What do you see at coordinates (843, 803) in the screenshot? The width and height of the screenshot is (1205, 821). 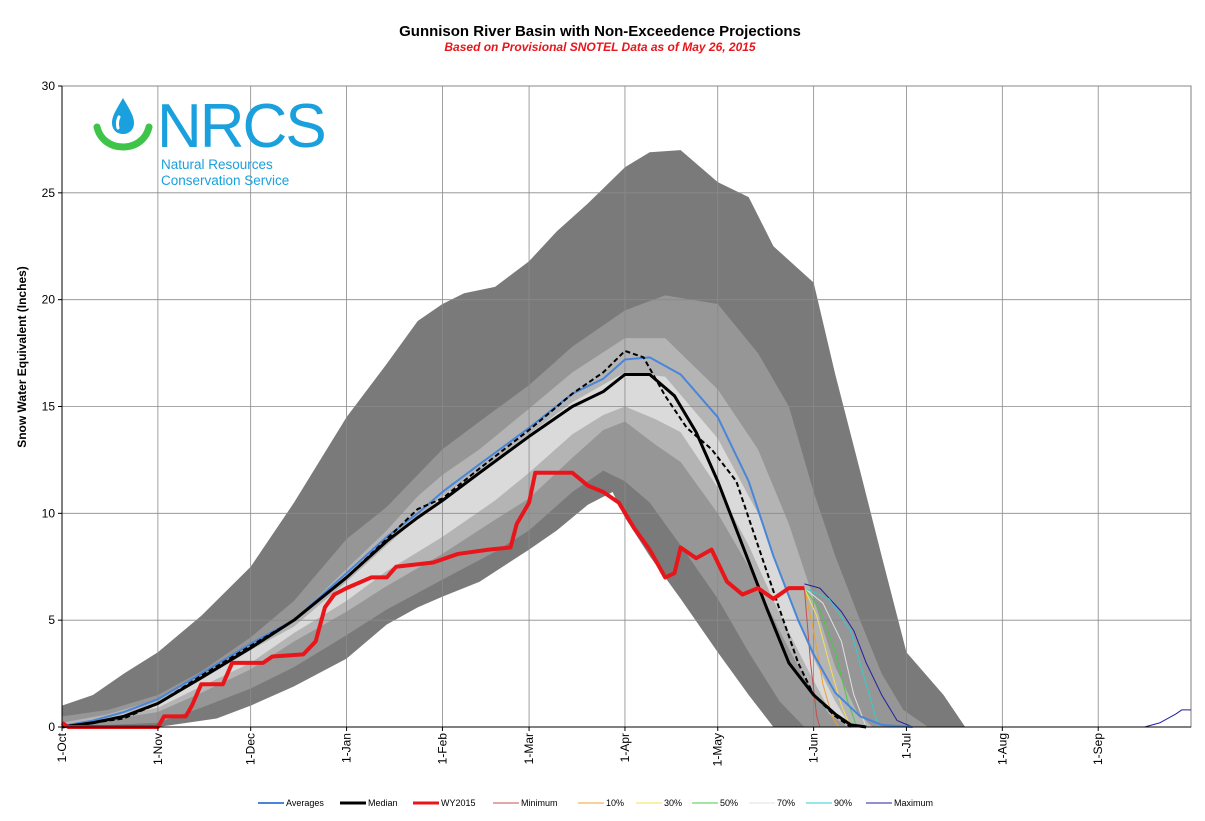 I see `legend-label: 90%` at bounding box center [843, 803].